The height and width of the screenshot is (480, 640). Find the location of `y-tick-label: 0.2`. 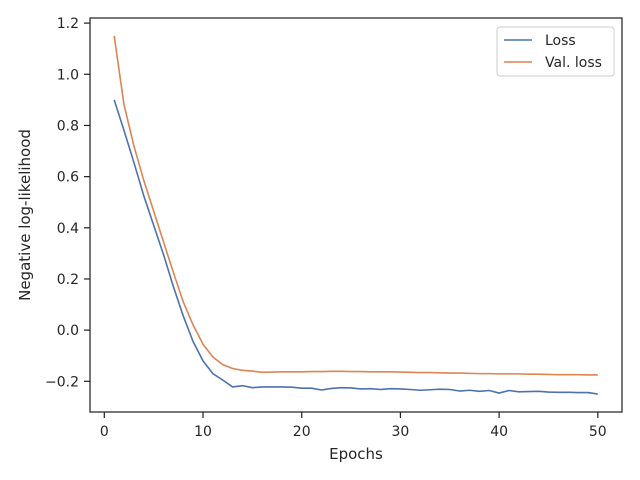

y-tick-label: 0.2 is located at coordinates (68, 280).